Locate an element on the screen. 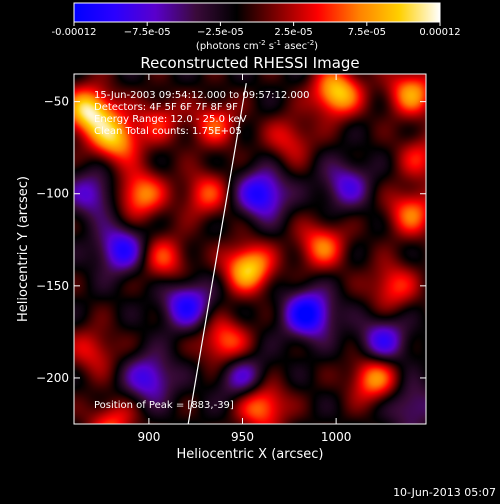 This screenshot has height=504, width=500. annotation-line: 15-Jun-2003 09:54:12.000 to 09:57:12.000 is located at coordinates (202, 95).